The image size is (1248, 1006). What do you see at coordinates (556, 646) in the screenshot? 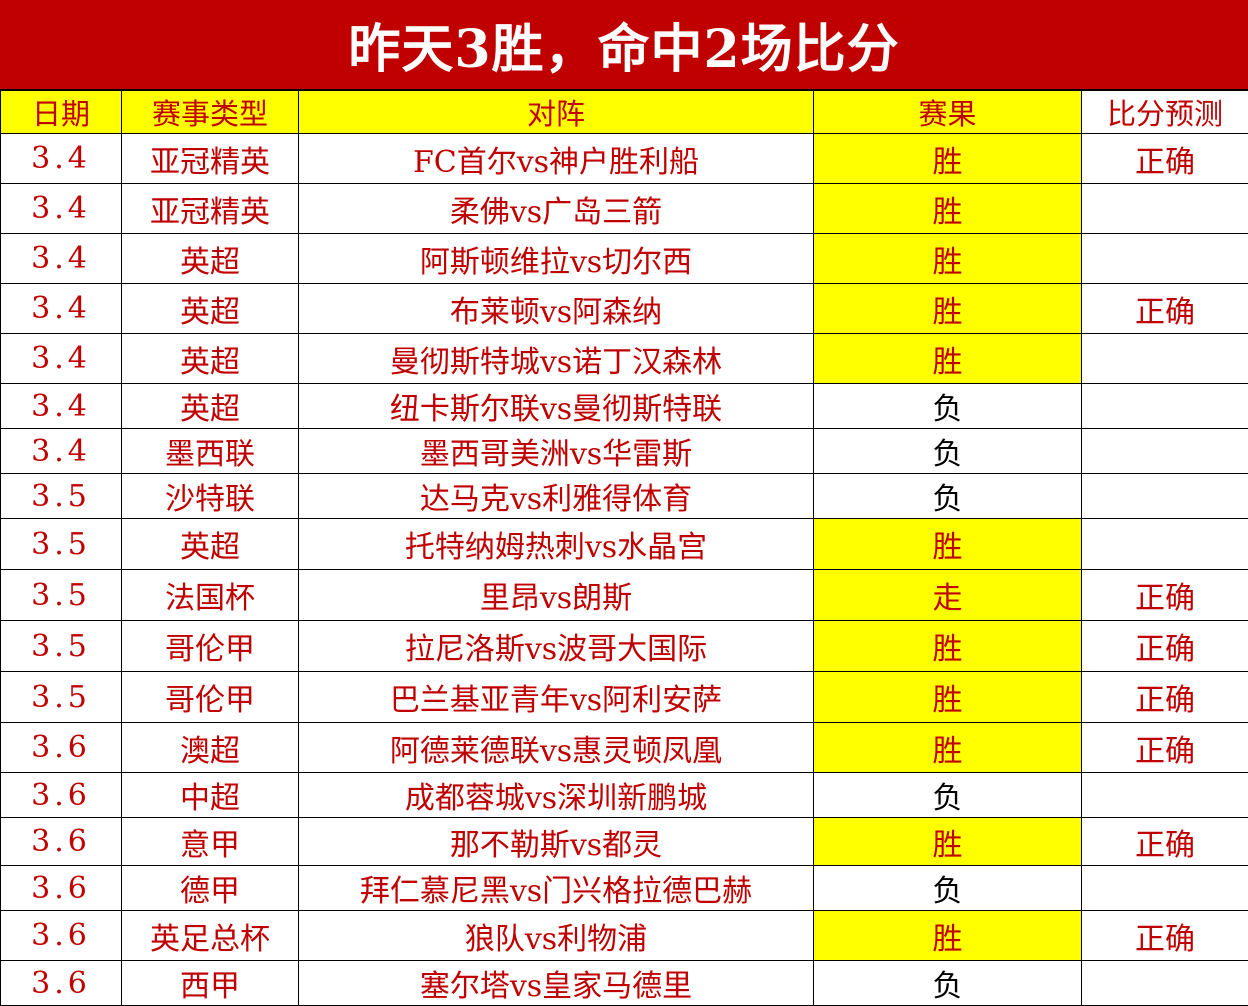
I see `cell-match: 拉尼洛斯vs波哥大国际` at bounding box center [556, 646].